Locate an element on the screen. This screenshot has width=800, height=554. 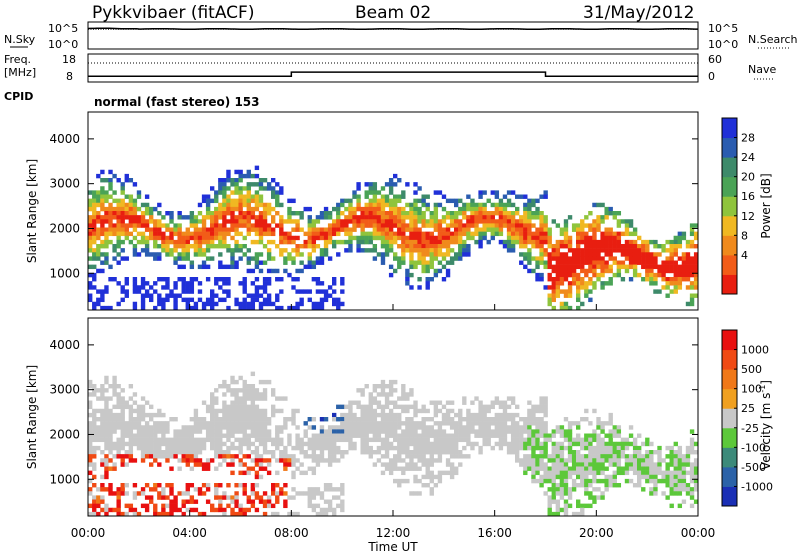
noise-right-tick-high: 10^5 is located at coordinates (723, 28).